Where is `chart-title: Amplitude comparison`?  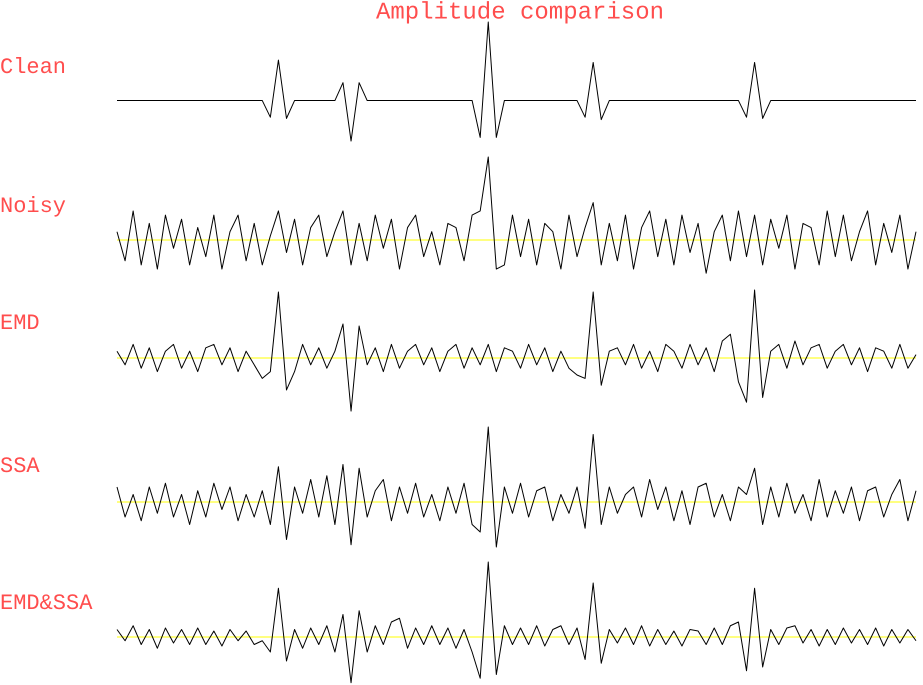
chart-title: Amplitude comparison is located at coordinates (520, 13).